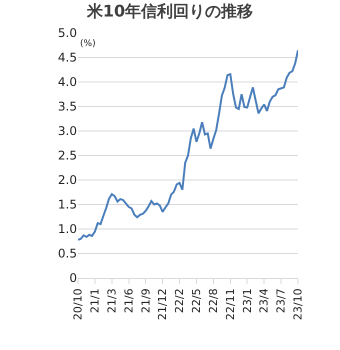 The width and height of the screenshot is (340, 350). I want to click on x-tick-label: 20/10, so click(78, 304).